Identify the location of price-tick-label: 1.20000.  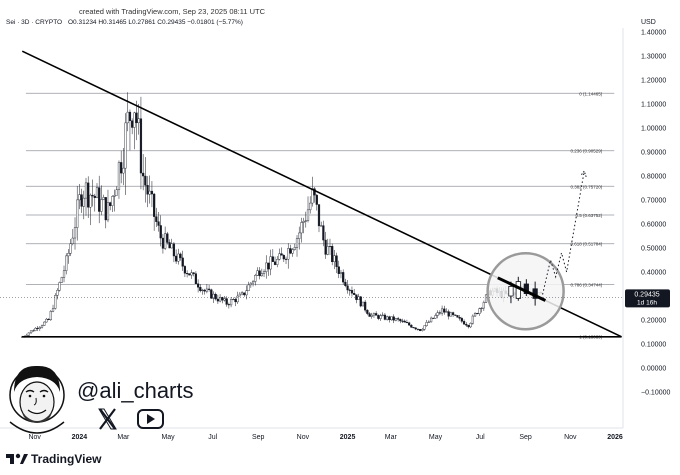
(653, 81).